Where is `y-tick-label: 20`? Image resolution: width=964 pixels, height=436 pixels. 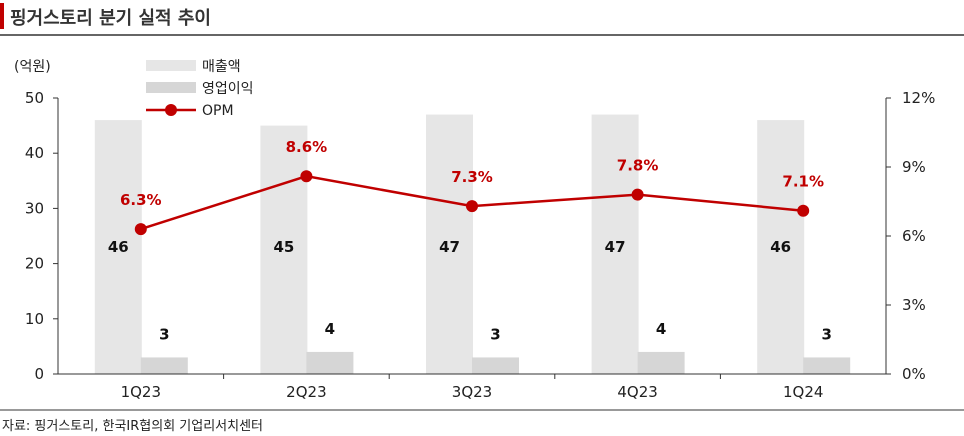
y-tick-label: 20 is located at coordinates (34, 264).